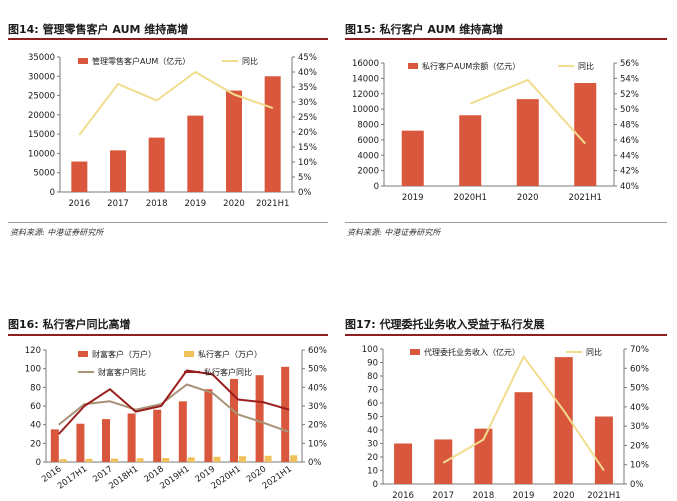 The height and width of the screenshot is (501, 677). Describe the element at coordinates (176, 103) in the screenshot. I see `fig14-line-series` at that location.